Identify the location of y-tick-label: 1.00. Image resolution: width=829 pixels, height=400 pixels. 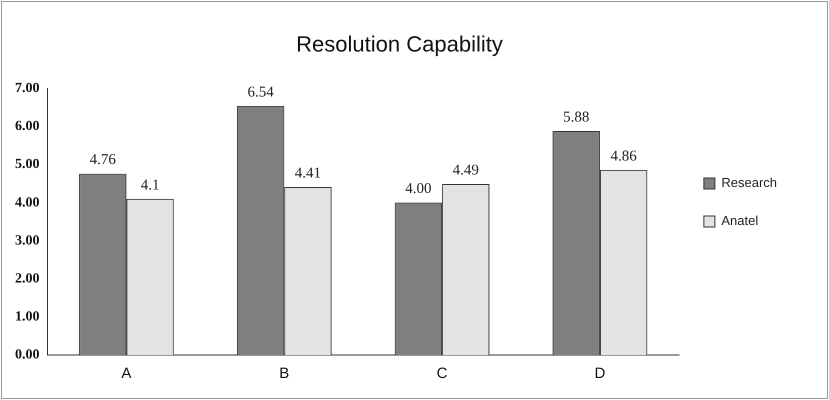
(27, 317).